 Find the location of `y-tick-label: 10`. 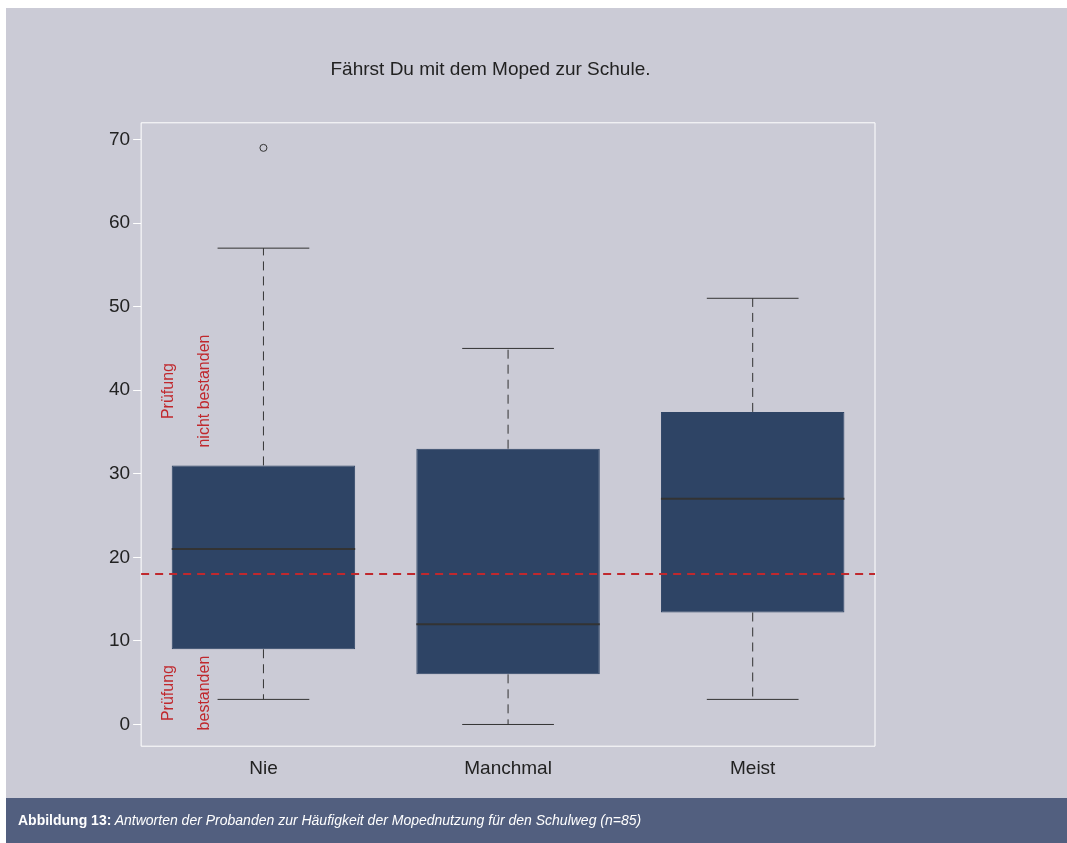

y-tick-label: 10 is located at coordinates (119, 640).